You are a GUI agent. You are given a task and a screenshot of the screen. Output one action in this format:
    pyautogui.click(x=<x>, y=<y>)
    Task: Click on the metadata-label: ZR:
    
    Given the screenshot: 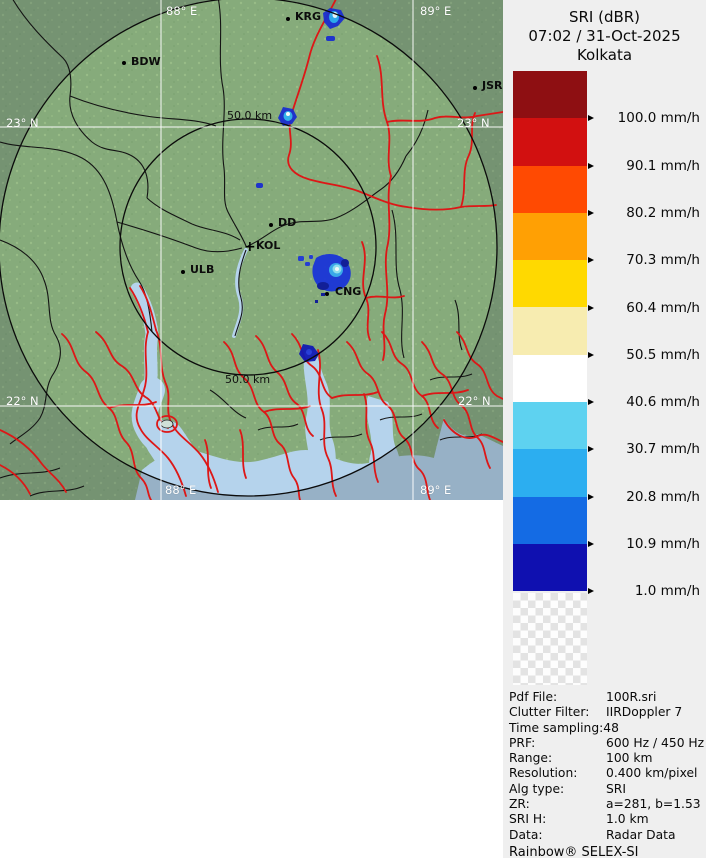 What is the action you would take?
    pyautogui.click(x=519, y=804)
    